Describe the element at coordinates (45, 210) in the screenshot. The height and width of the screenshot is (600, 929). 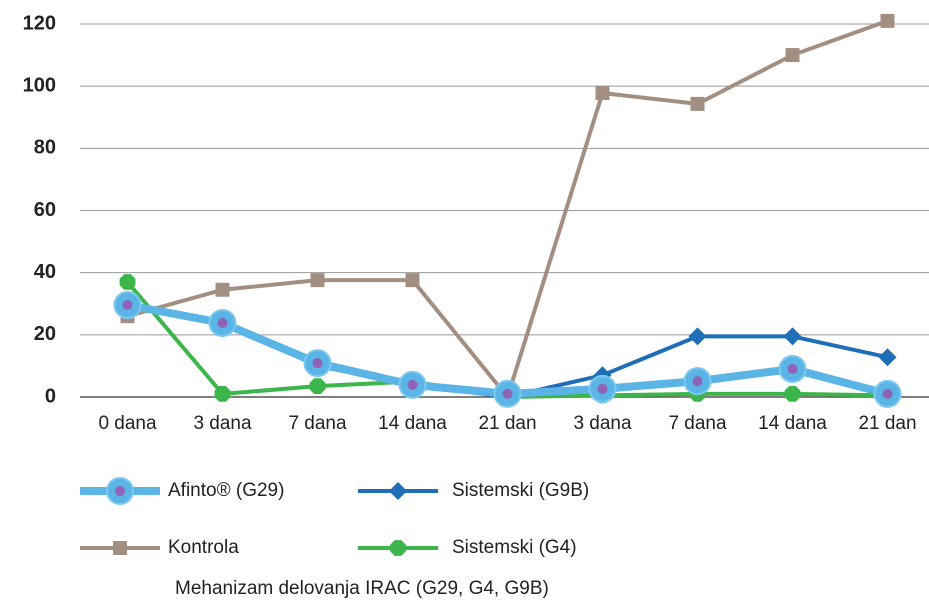
I see `y-tick-label: 60` at that location.